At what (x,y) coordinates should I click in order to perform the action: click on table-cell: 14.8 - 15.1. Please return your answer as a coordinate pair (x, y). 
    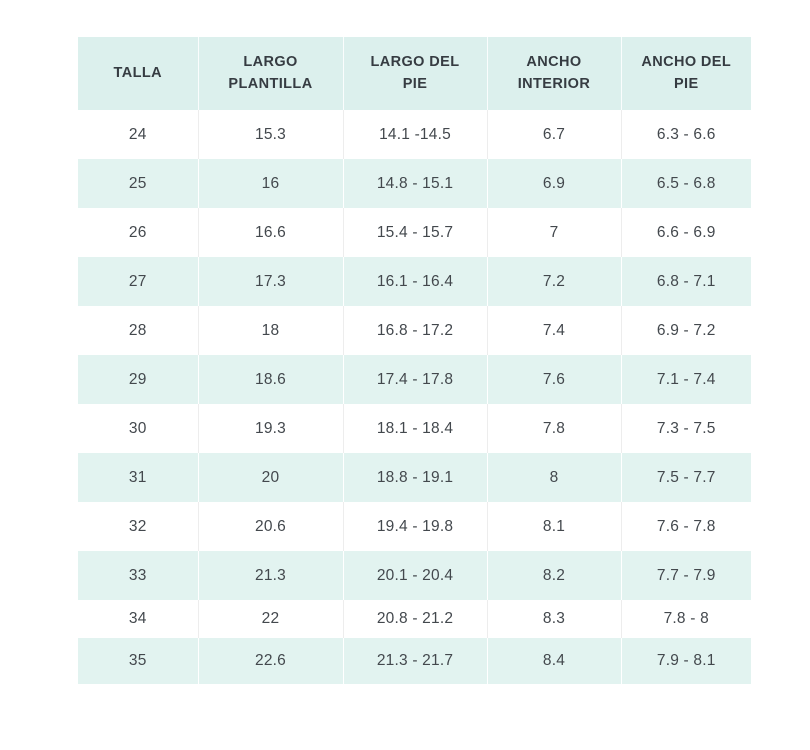
    Looking at the image, I should click on (414, 183).